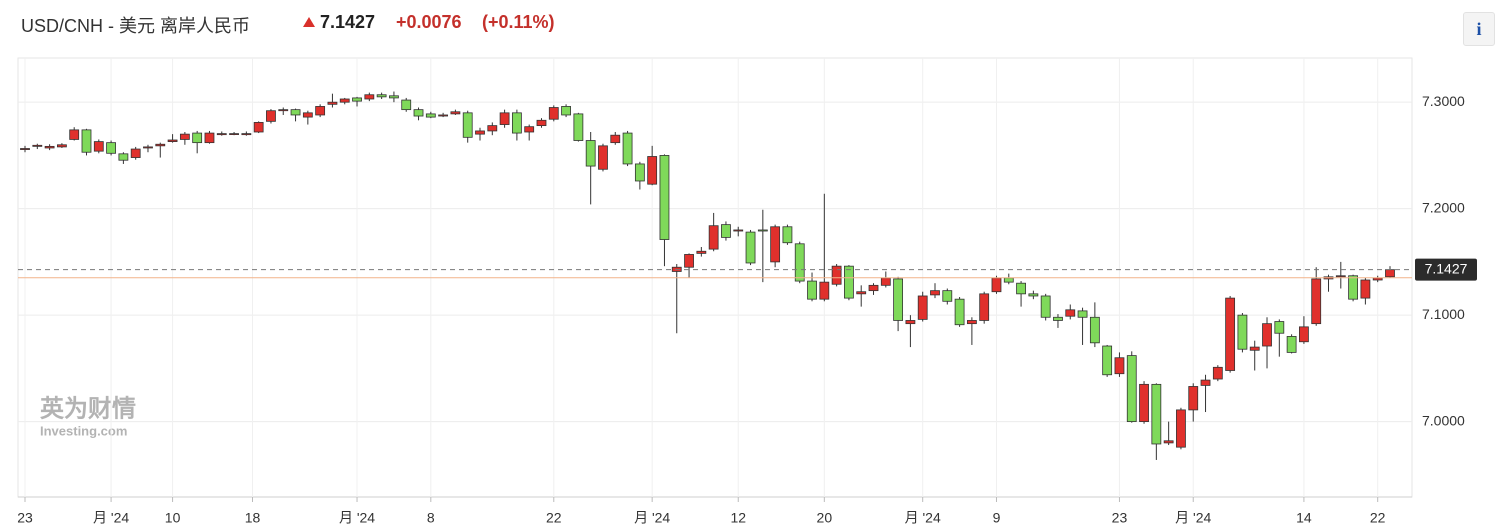 The image size is (1502, 532). Describe the element at coordinates (1443, 420) in the screenshot. I see `y-tick-label: 7.0000` at that location.